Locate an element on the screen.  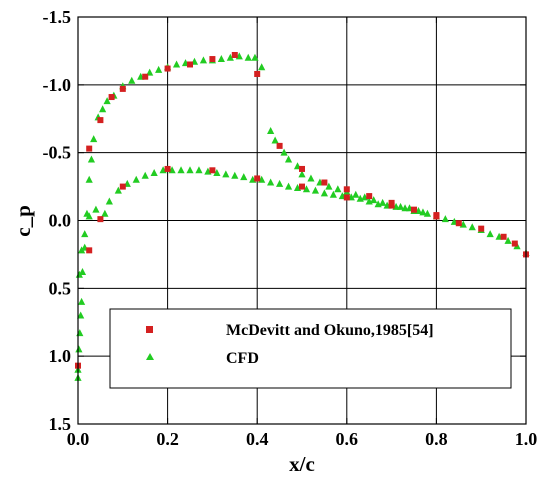
y-tick-label: -0.5 is located at coordinates (57, 153).